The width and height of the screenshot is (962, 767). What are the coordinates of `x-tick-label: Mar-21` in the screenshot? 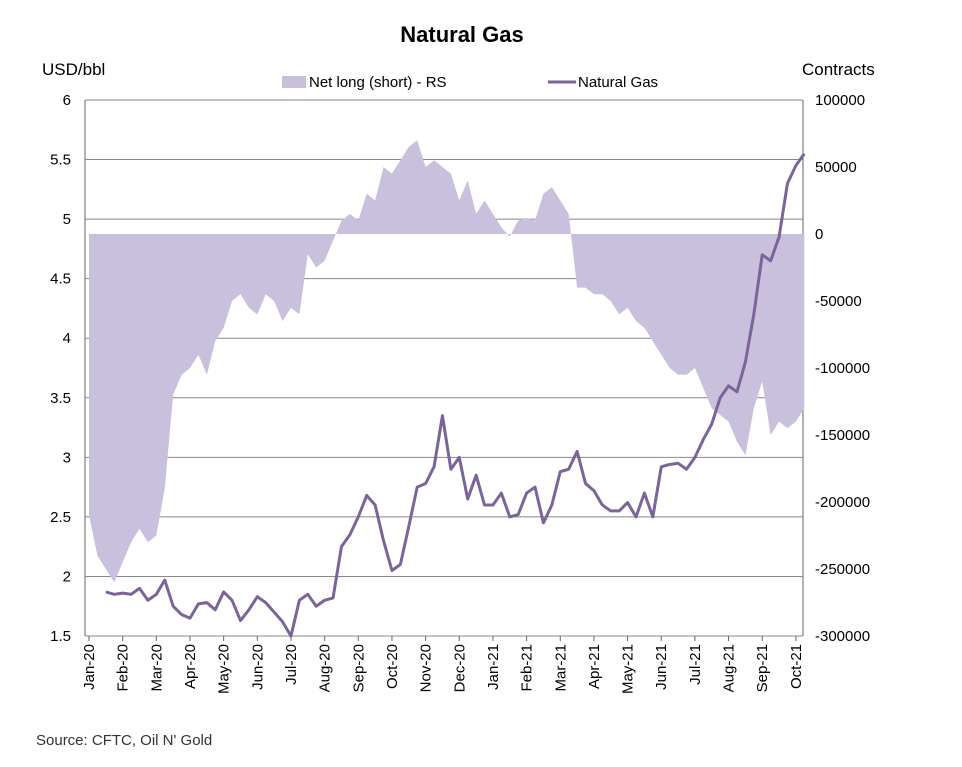 It's located at (560, 668).